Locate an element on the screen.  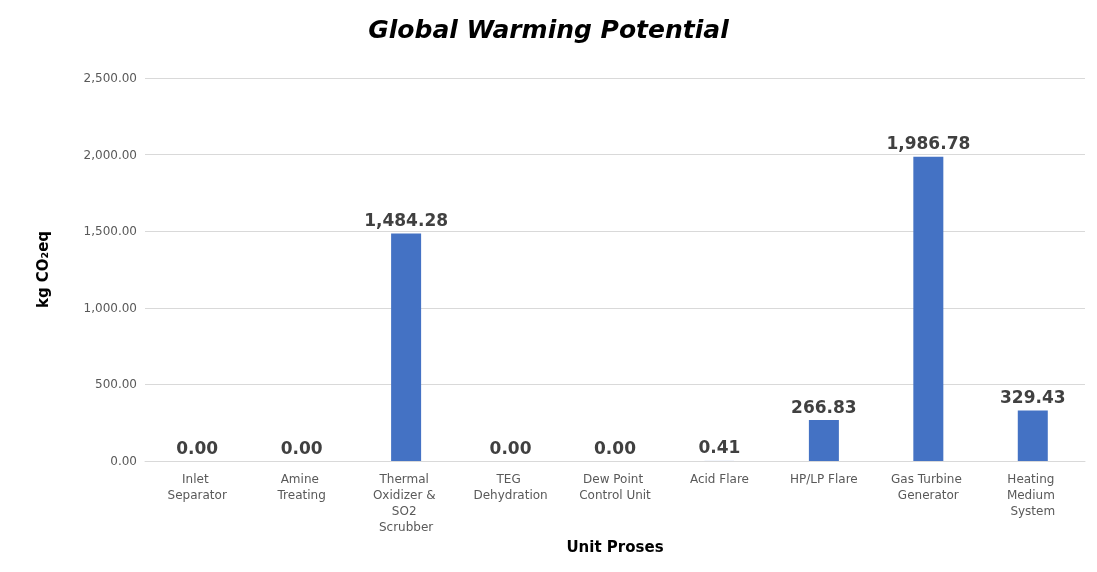
x-tick-label: Gas Turbine Generator is located at coordinates (928, 487).